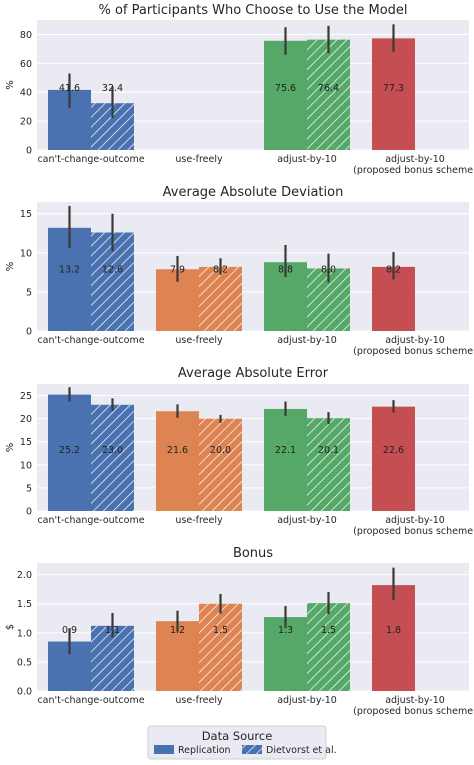 The height and width of the screenshot is (765, 474). I want to click on data-label: 1.2, so click(177, 630).